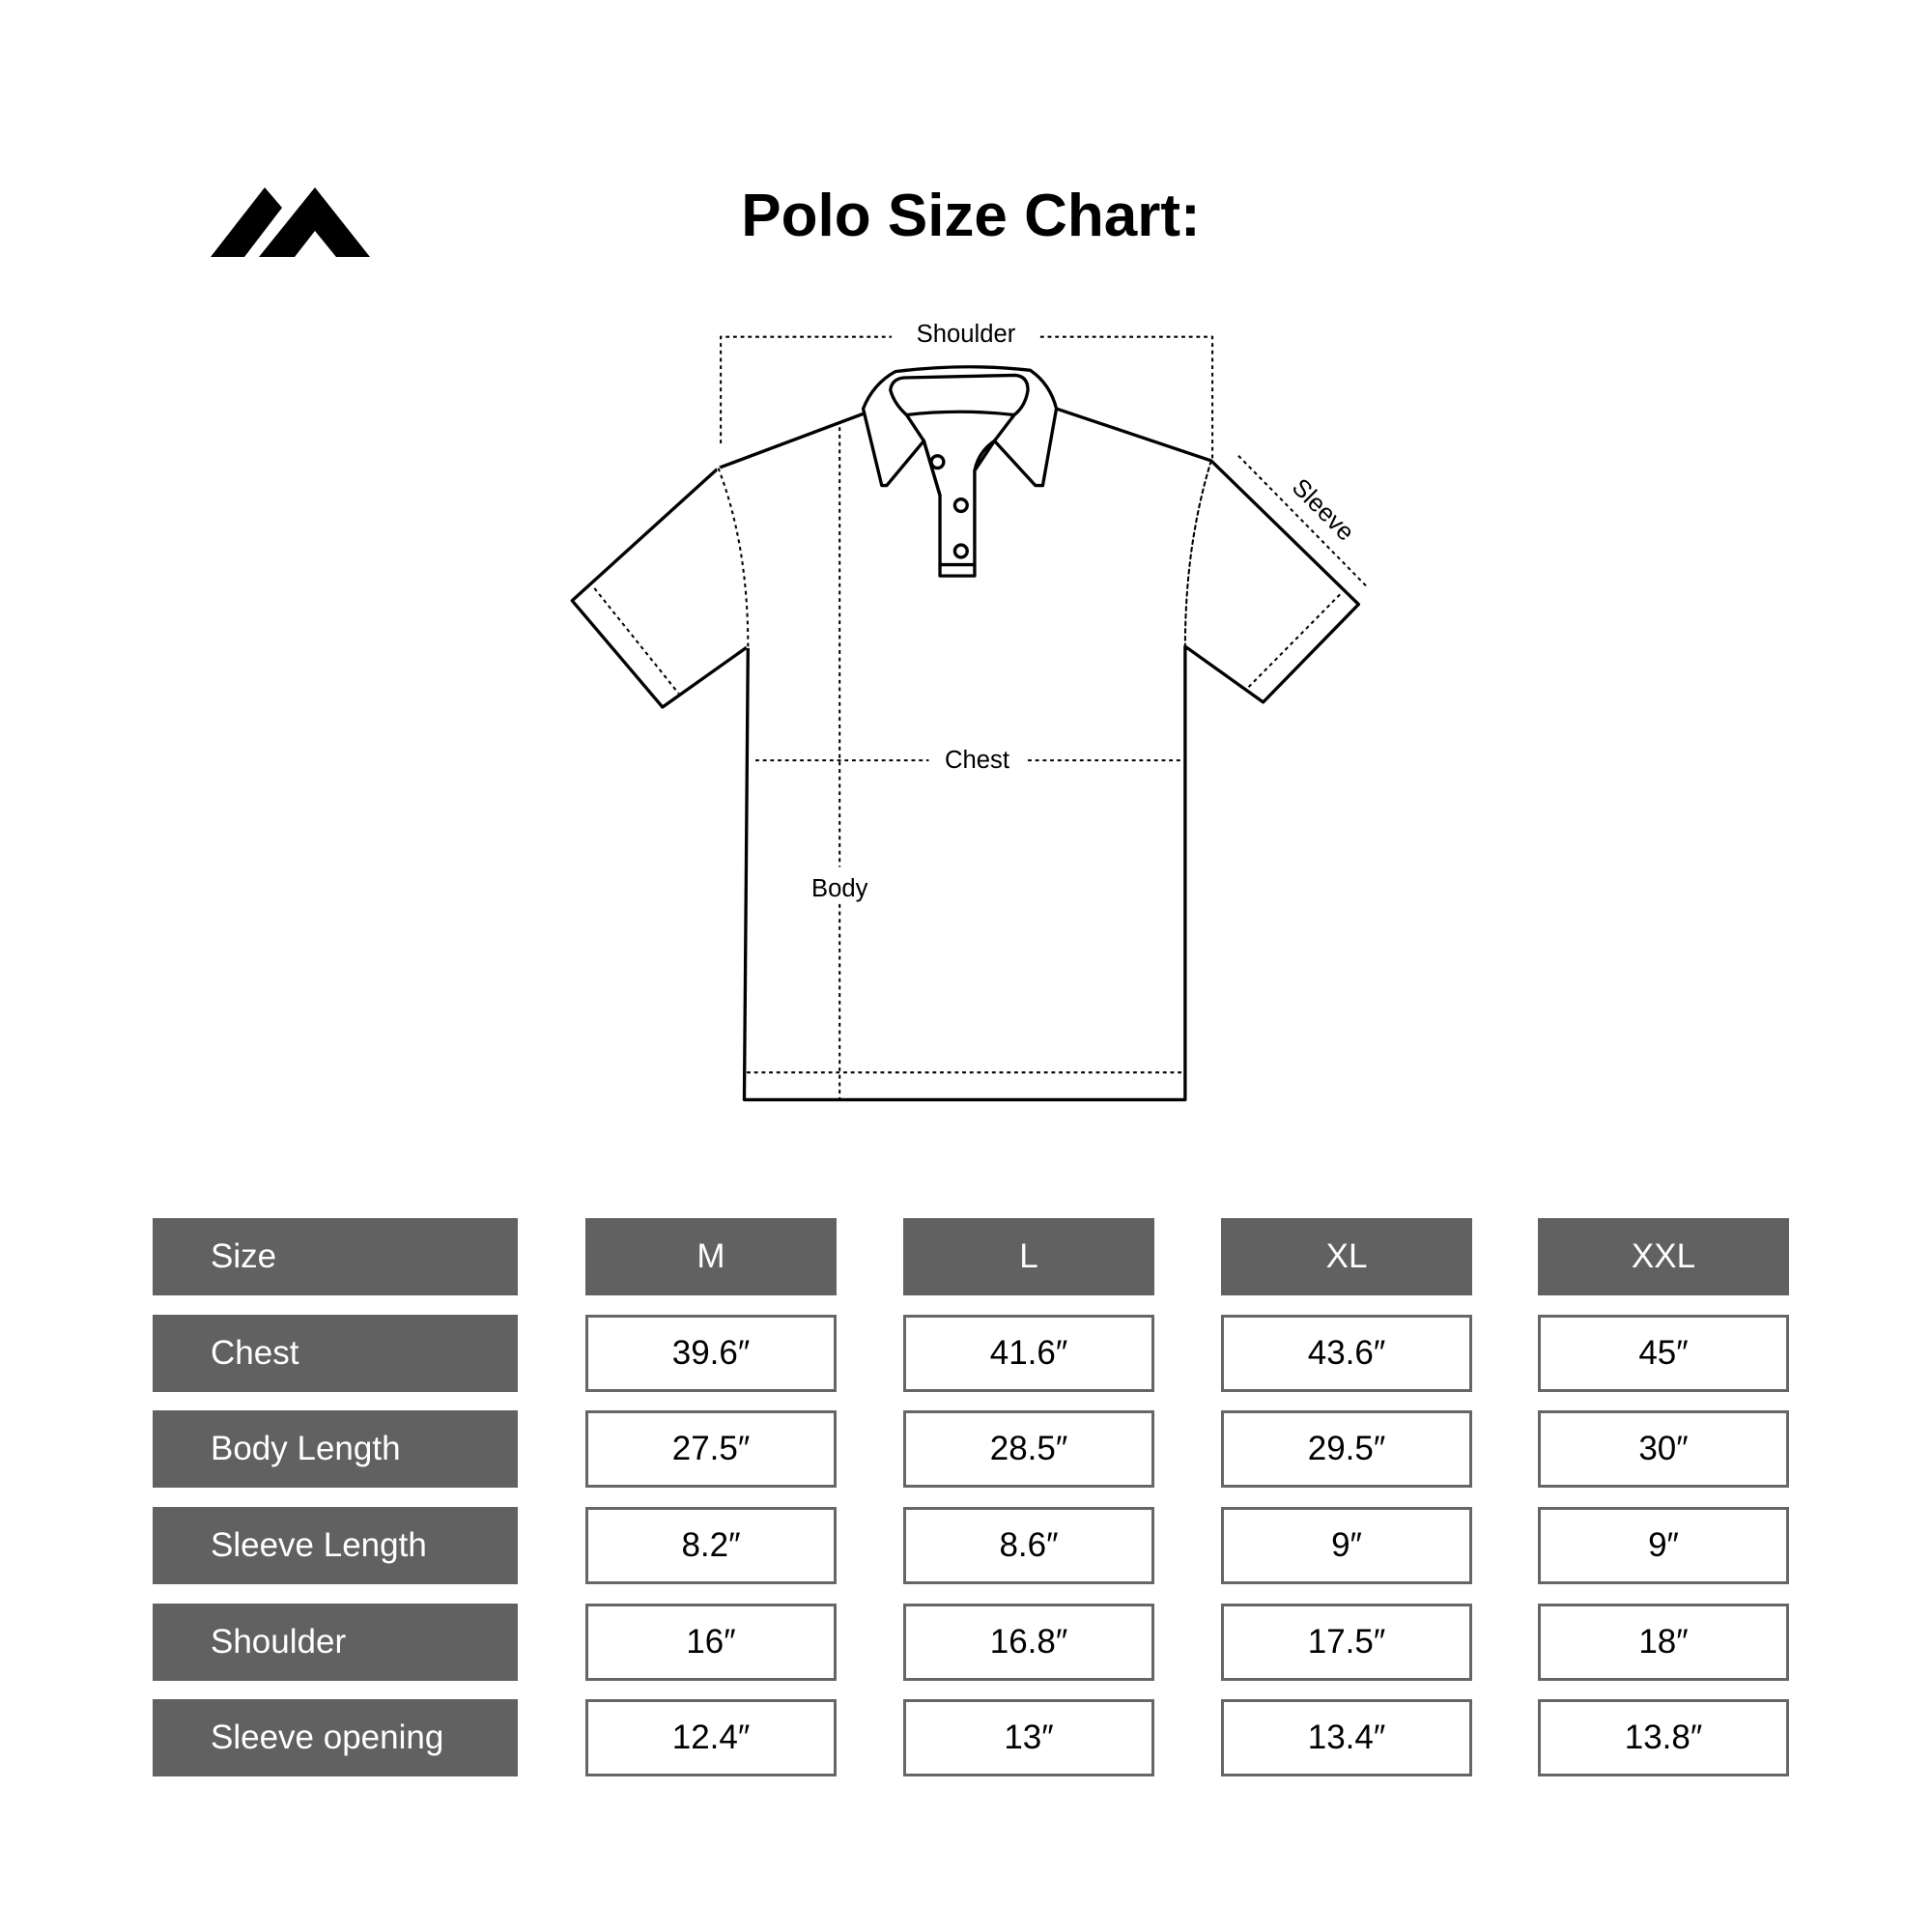 This screenshot has width=1932, height=1932. What do you see at coordinates (1028, 1737) in the screenshot?
I see `table-cell: 13″` at bounding box center [1028, 1737].